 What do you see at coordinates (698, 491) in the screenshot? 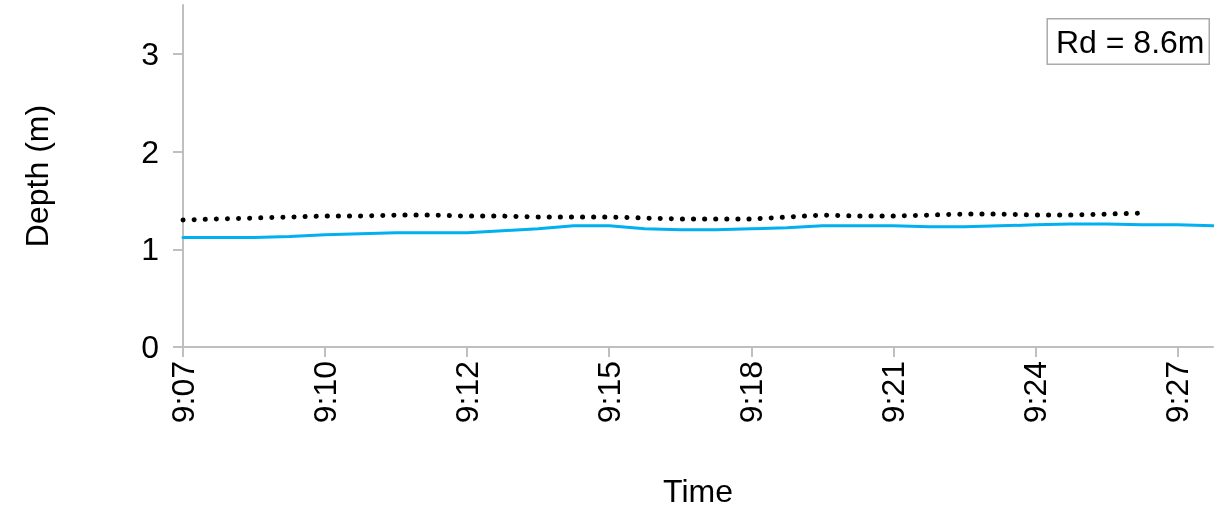
I see `x-axis-title: Time` at bounding box center [698, 491].